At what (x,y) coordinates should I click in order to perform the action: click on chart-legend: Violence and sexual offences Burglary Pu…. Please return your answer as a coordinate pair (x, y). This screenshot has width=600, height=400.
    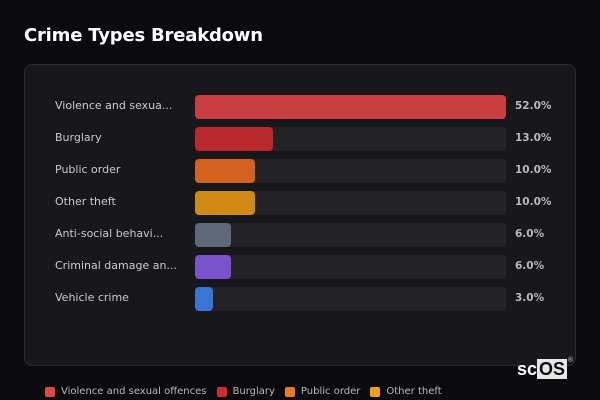
    Looking at the image, I should click on (243, 391).